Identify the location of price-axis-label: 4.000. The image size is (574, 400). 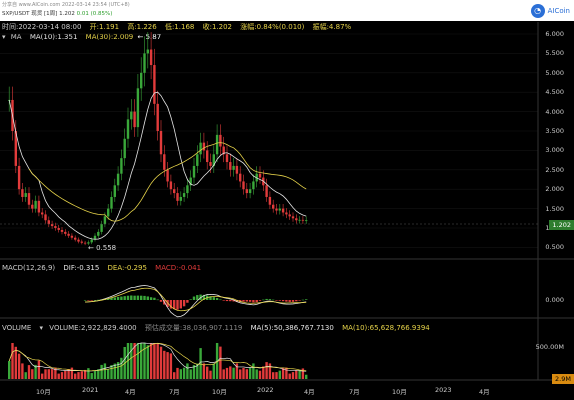
(554, 111).